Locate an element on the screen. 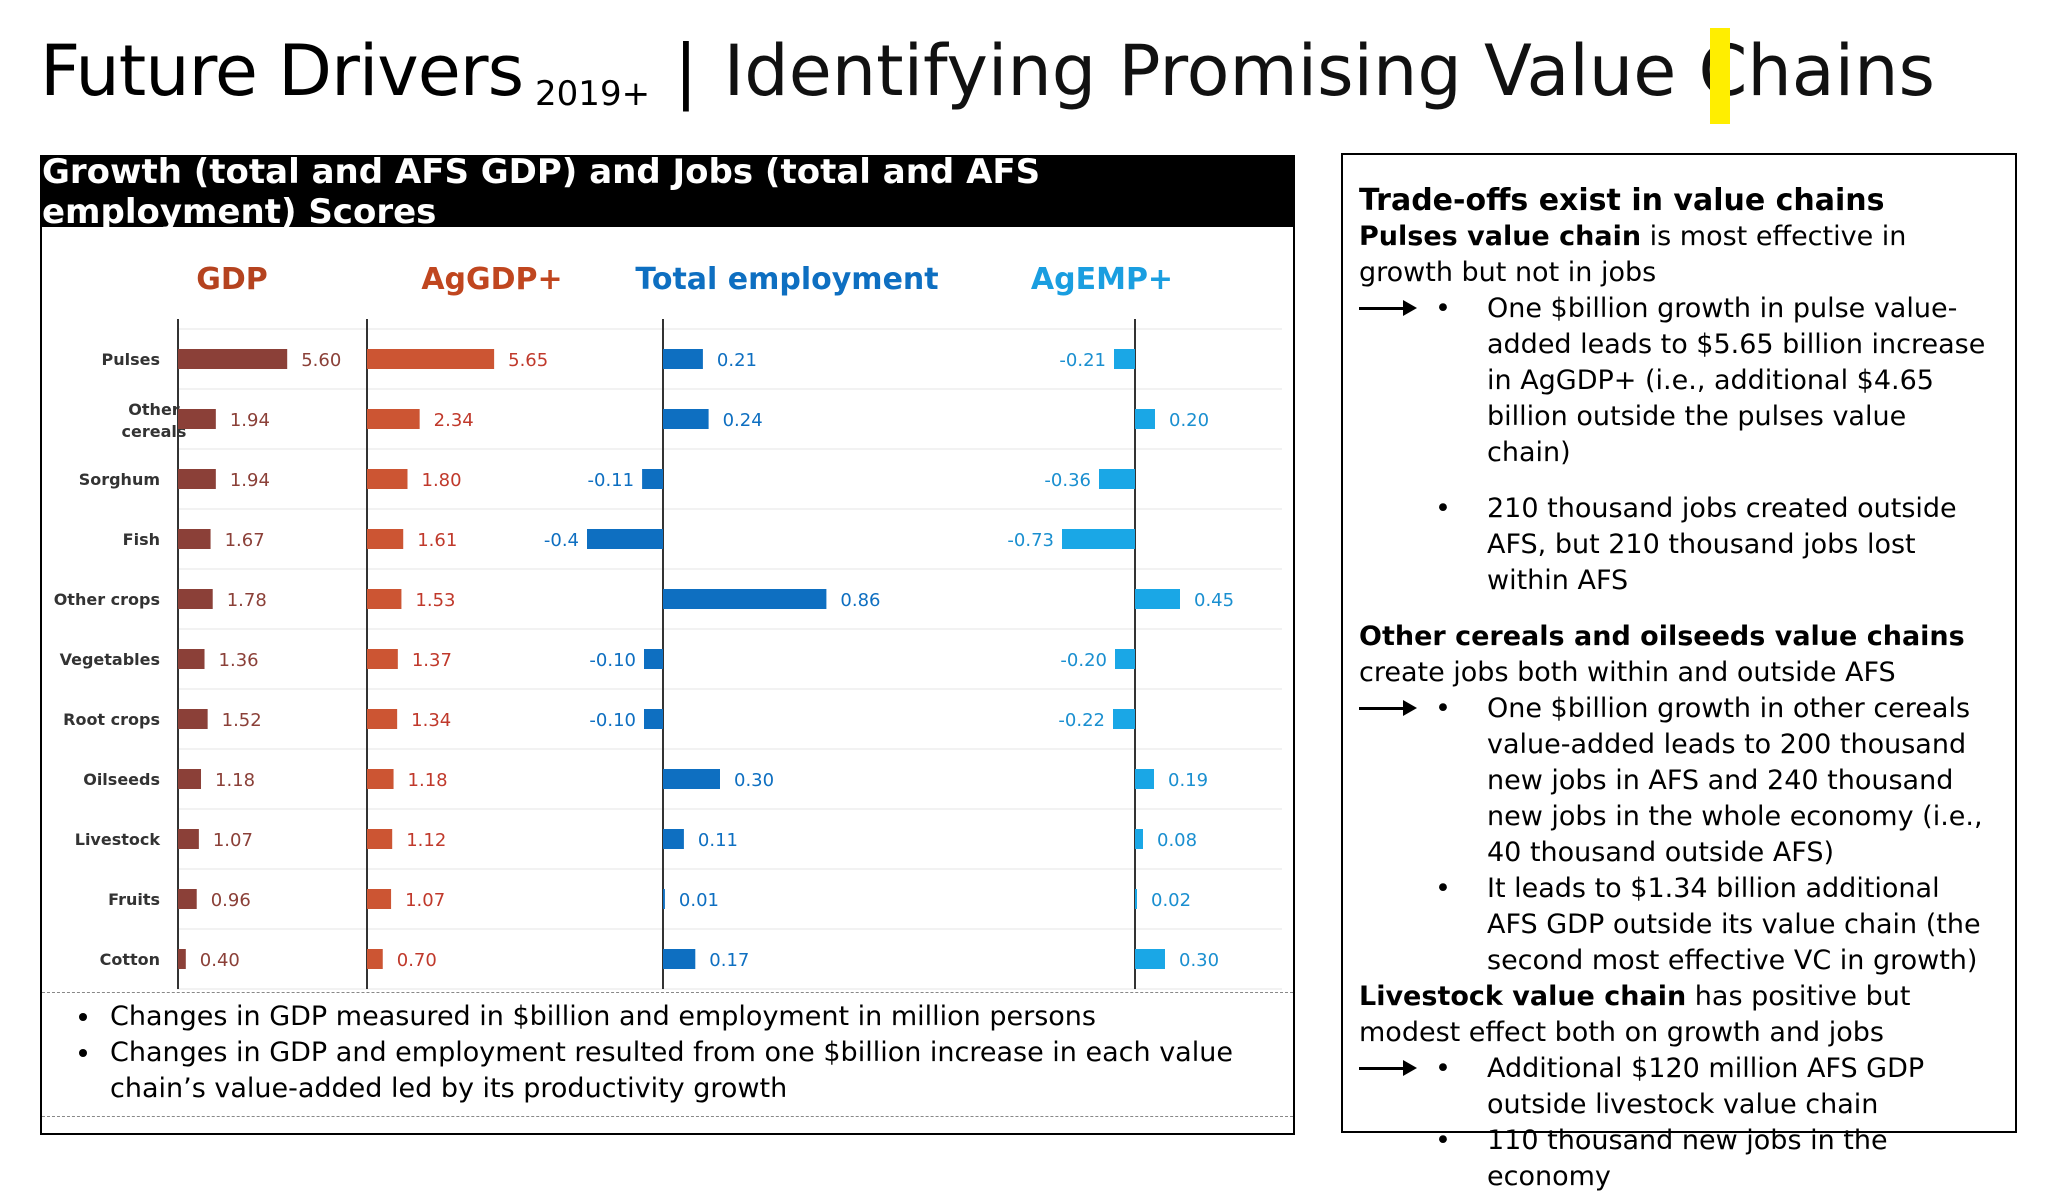 The image size is (2048, 1195). data-label: 1.67 is located at coordinates (245, 540).